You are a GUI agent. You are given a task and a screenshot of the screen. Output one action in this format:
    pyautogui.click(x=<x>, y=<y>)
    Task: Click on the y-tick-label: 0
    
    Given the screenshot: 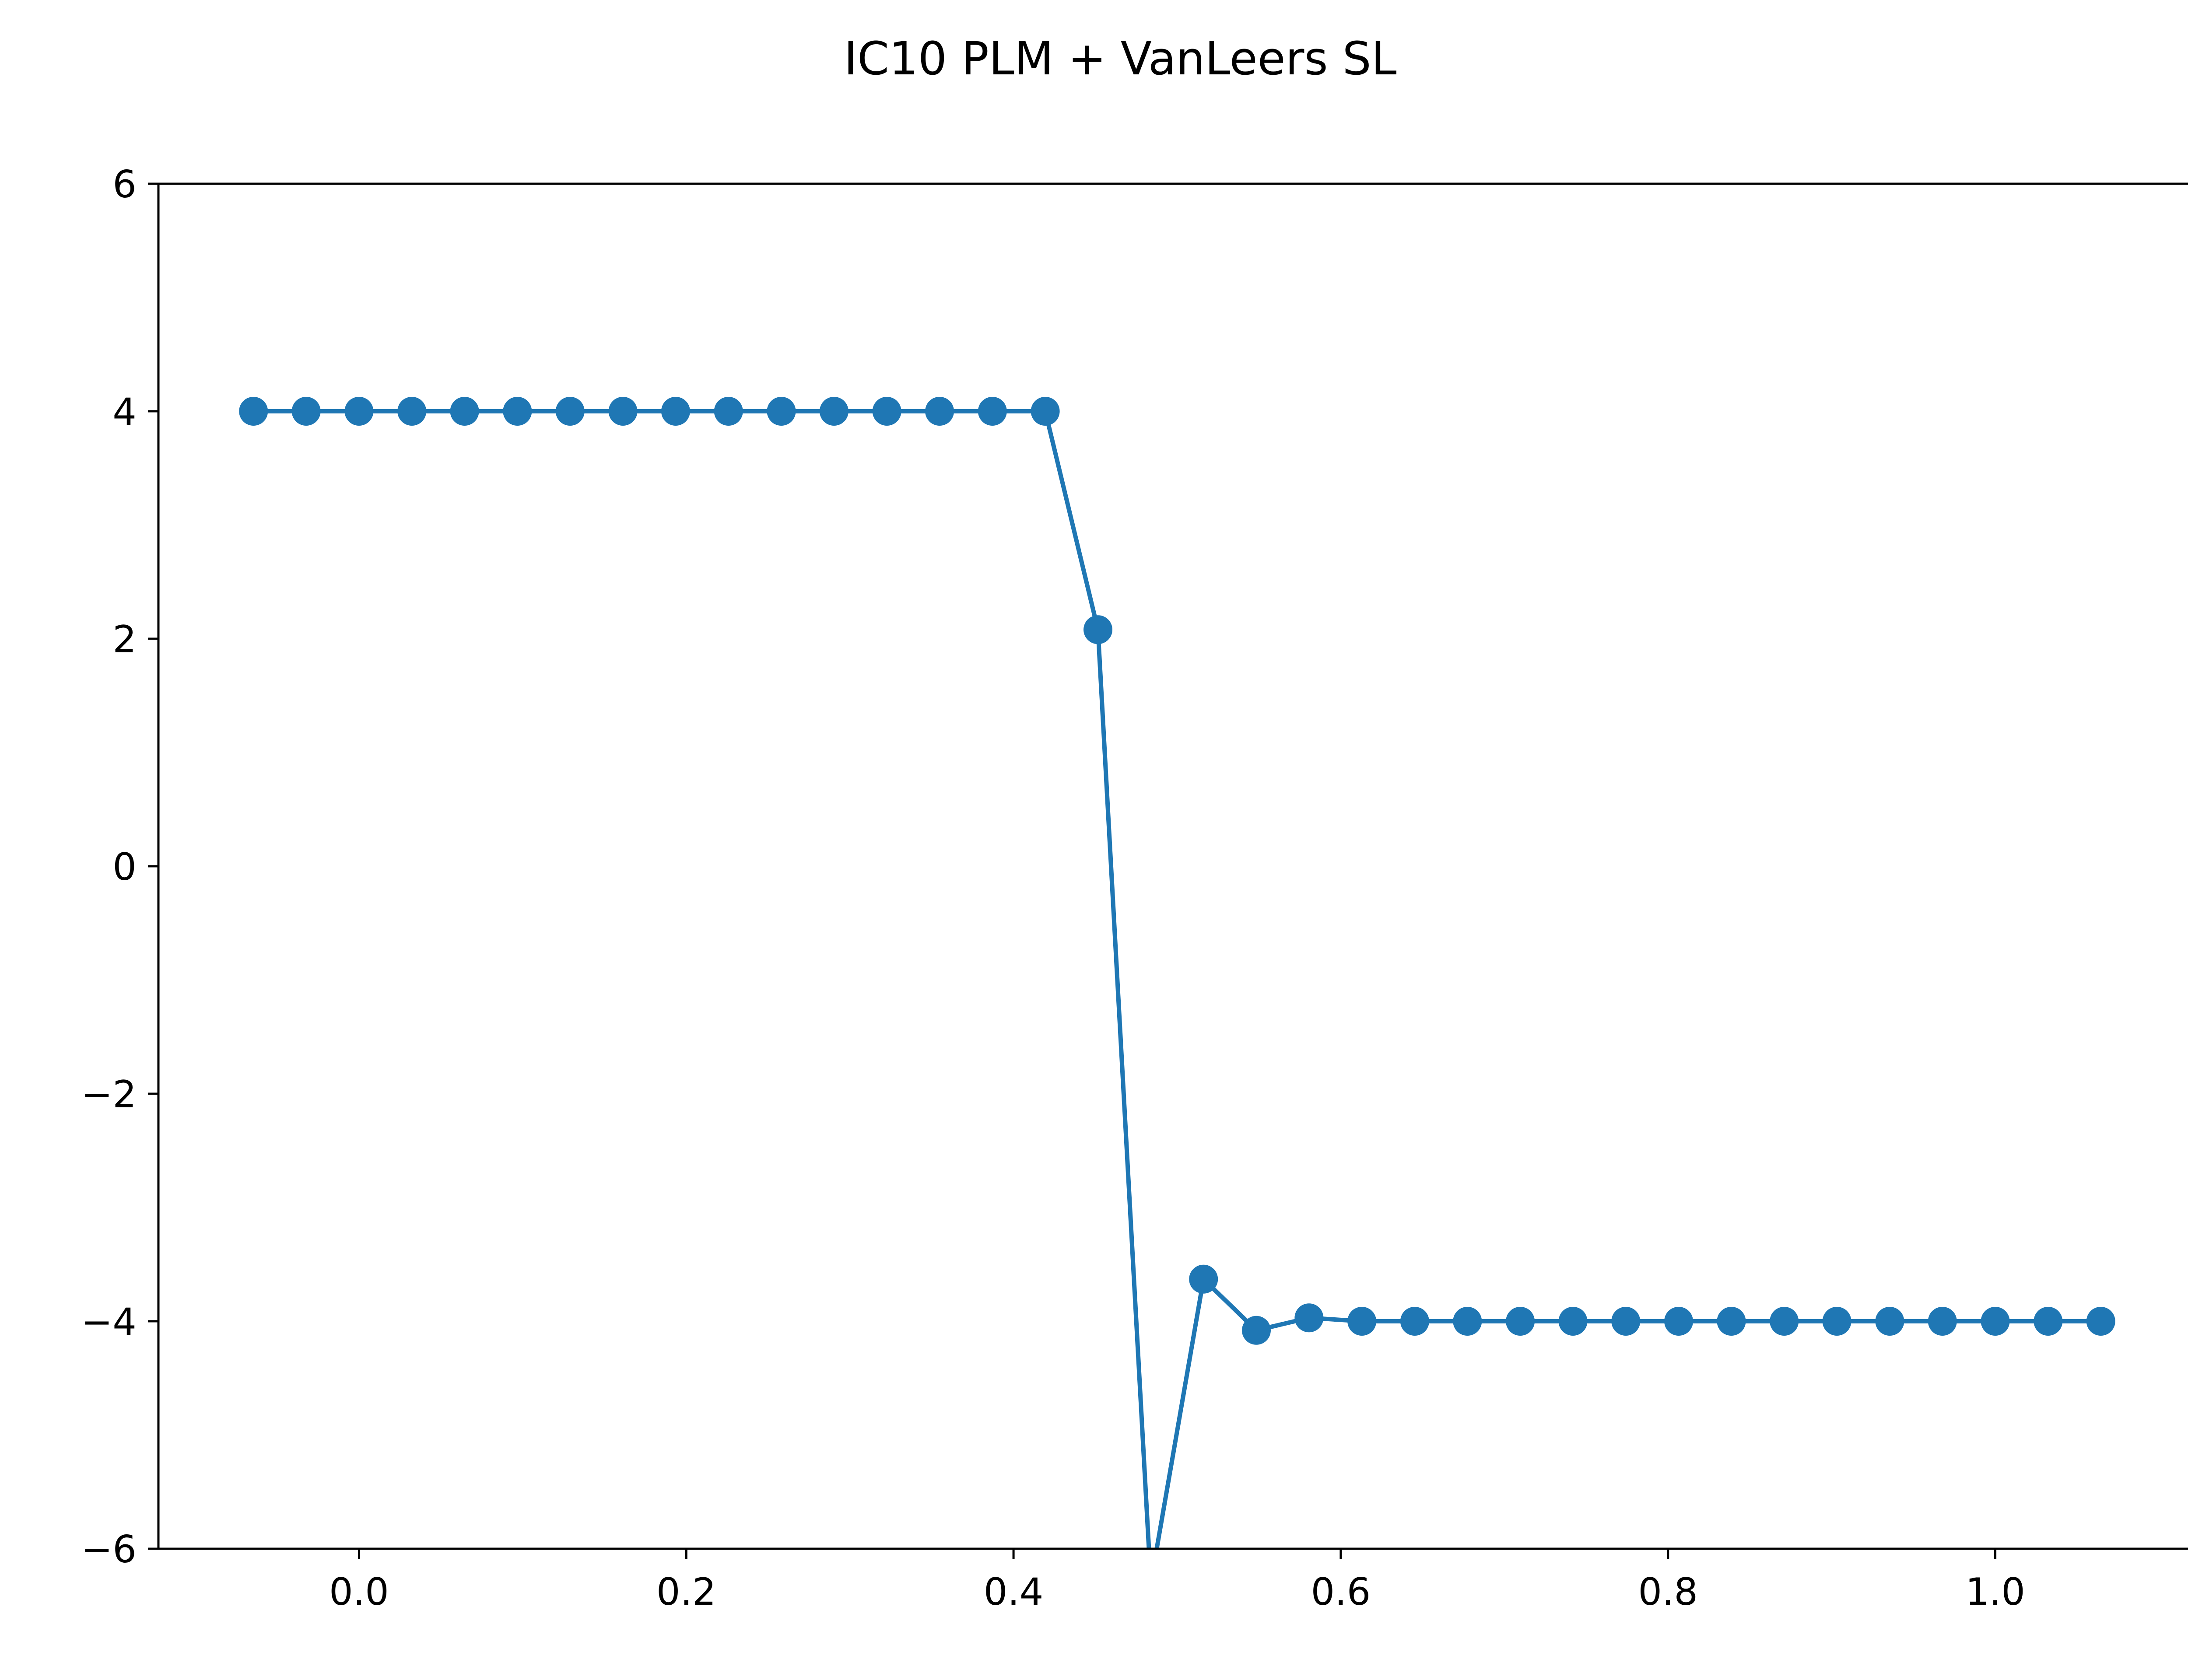 What is the action you would take?
    pyautogui.click(x=124, y=867)
    